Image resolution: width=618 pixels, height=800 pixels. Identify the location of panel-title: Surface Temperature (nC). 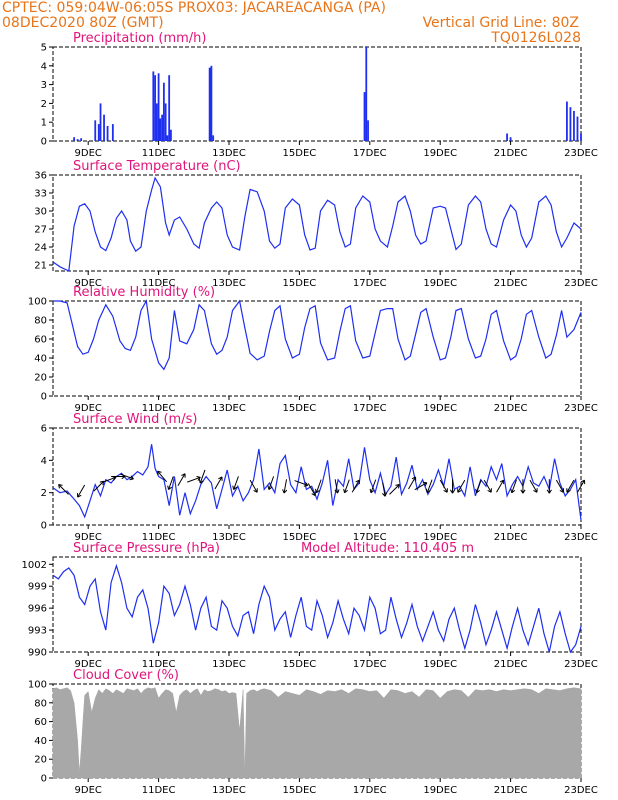
(157, 166).